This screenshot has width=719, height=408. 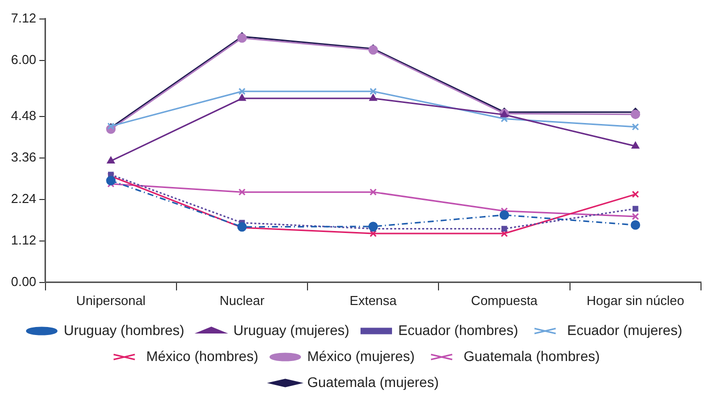 I want to click on legend-label: Ecuador (hombres), so click(x=458, y=330).